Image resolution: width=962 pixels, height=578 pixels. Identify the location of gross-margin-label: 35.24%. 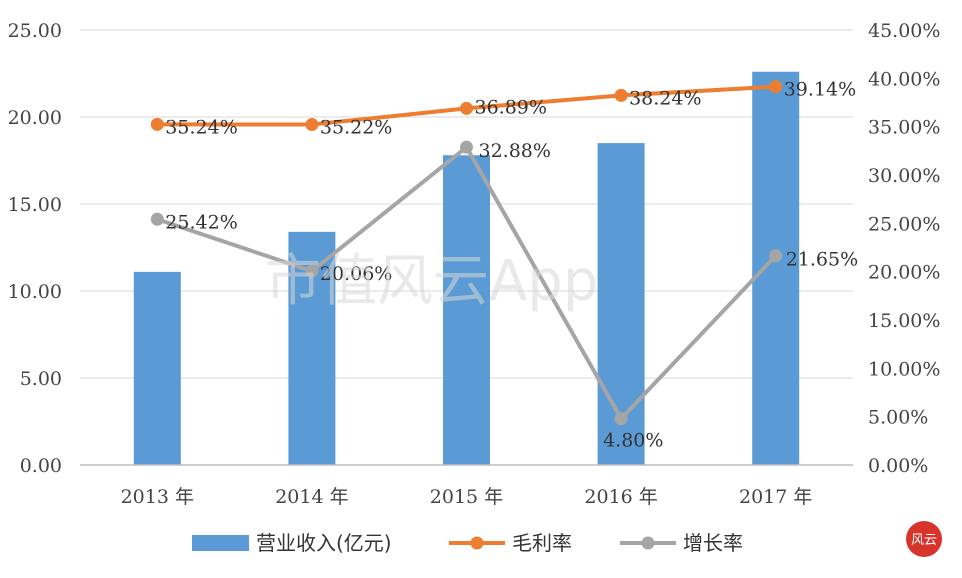
(201, 127).